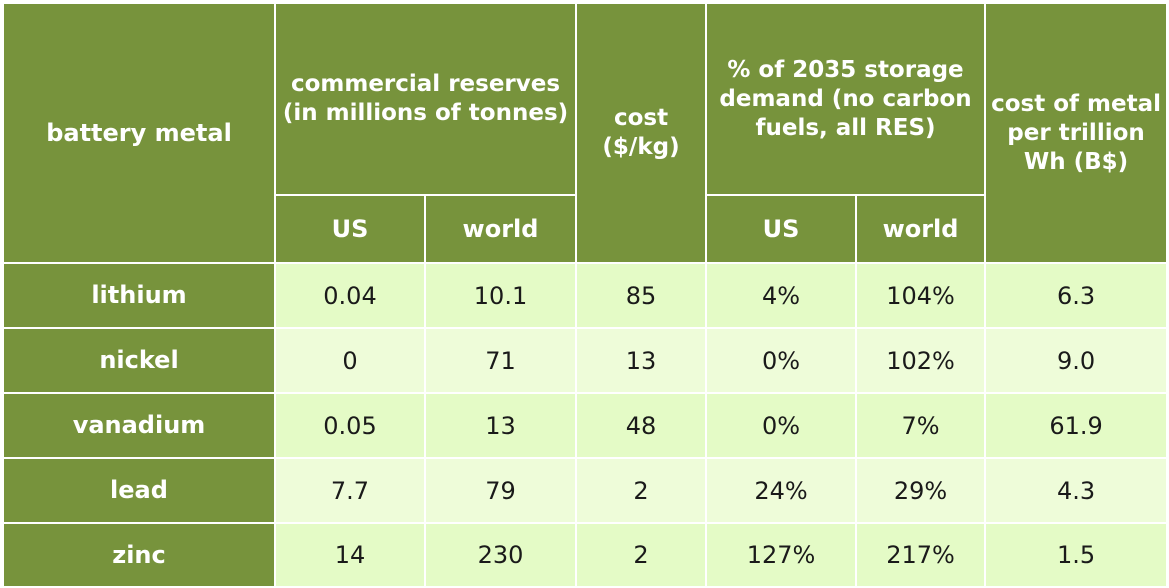 The width and height of the screenshot is (1169, 588). I want to click on cell-reserves-world: 71, so click(500, 360).